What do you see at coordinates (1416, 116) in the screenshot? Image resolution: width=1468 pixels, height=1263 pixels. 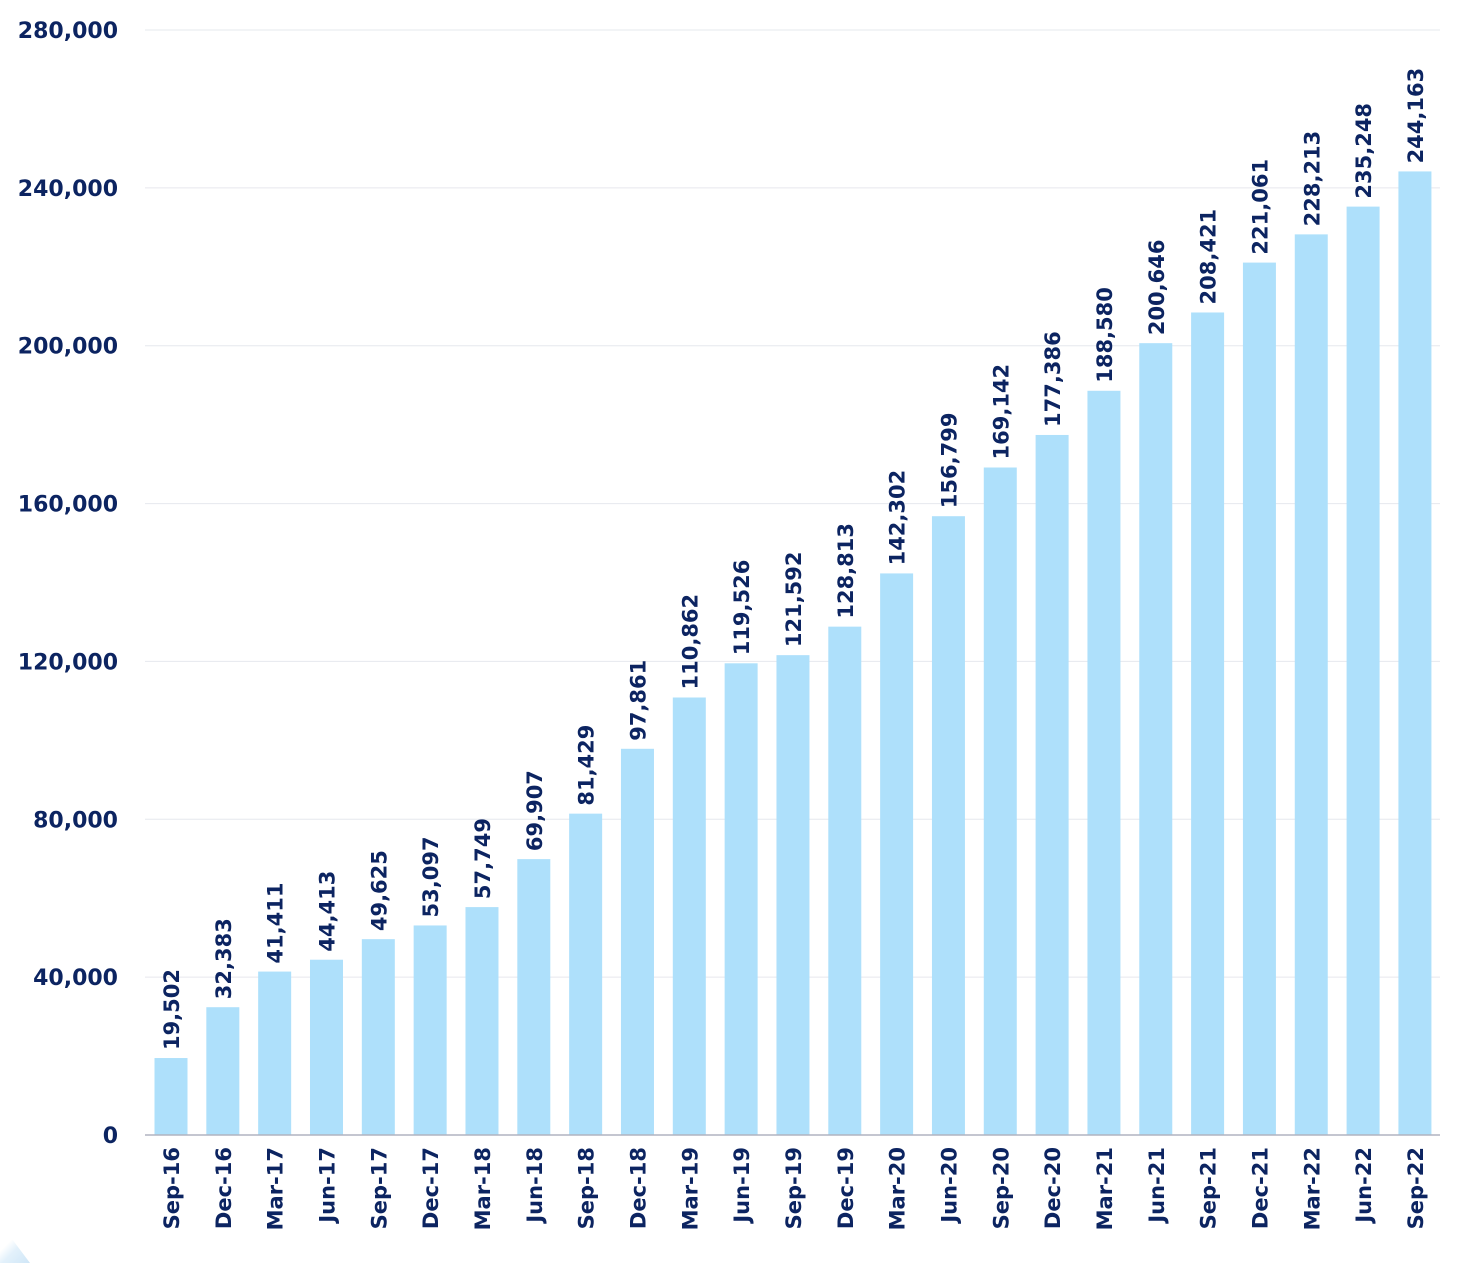 I see `bar-value-label: 244,163` at bounding box center [1416, 116].